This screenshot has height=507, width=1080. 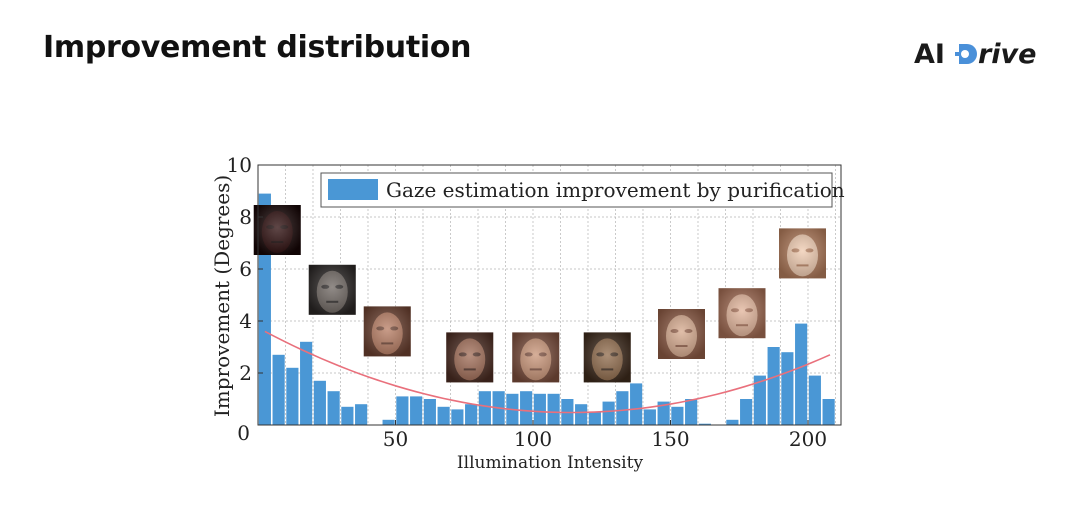 I want to click on face-image-woman, so click(x=536, y=357).